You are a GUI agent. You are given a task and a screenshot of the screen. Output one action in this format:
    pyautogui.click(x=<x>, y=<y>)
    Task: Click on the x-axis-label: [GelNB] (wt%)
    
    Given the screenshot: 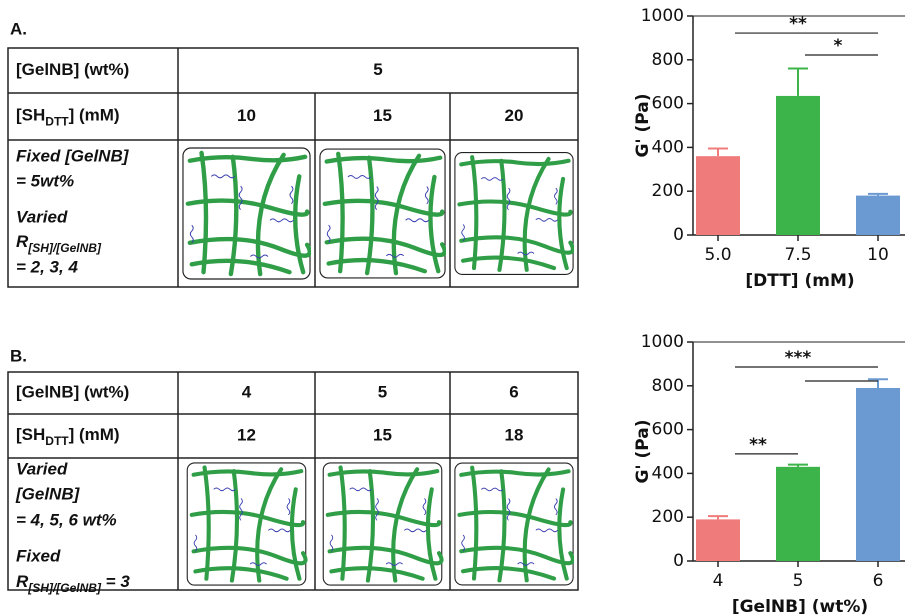 What is the action you would take?
    pyautogui.click(x=800, y=606)
    